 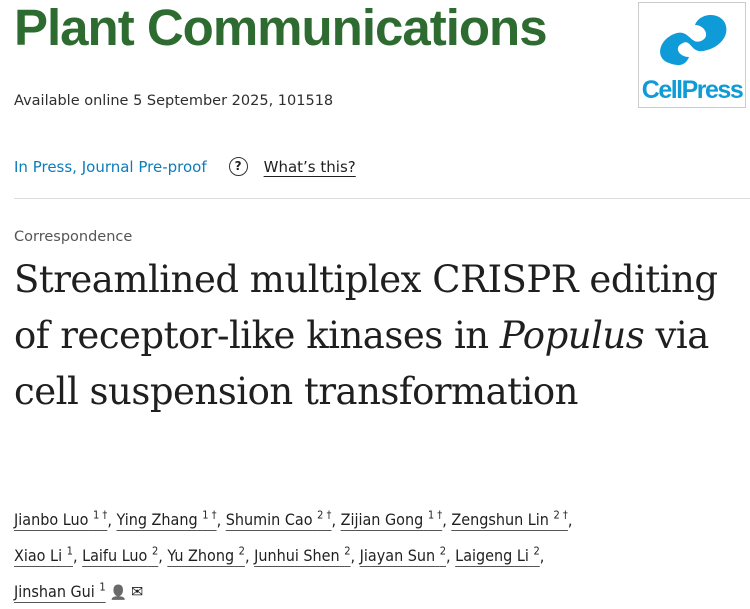 I want to click on author-link: Laigeng Li 2, so click(x=497, y=555).